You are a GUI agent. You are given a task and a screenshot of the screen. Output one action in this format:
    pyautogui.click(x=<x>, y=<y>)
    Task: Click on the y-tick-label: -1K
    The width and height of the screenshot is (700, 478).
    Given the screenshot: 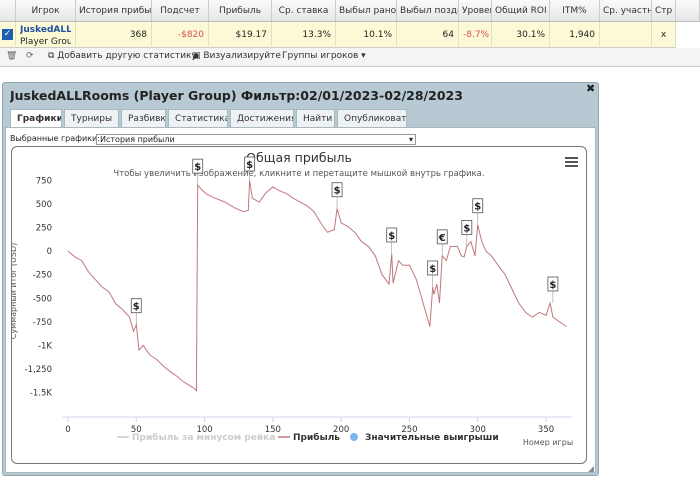 What is the action you would take?
    pyautogui.click(x=45, y=346)
    